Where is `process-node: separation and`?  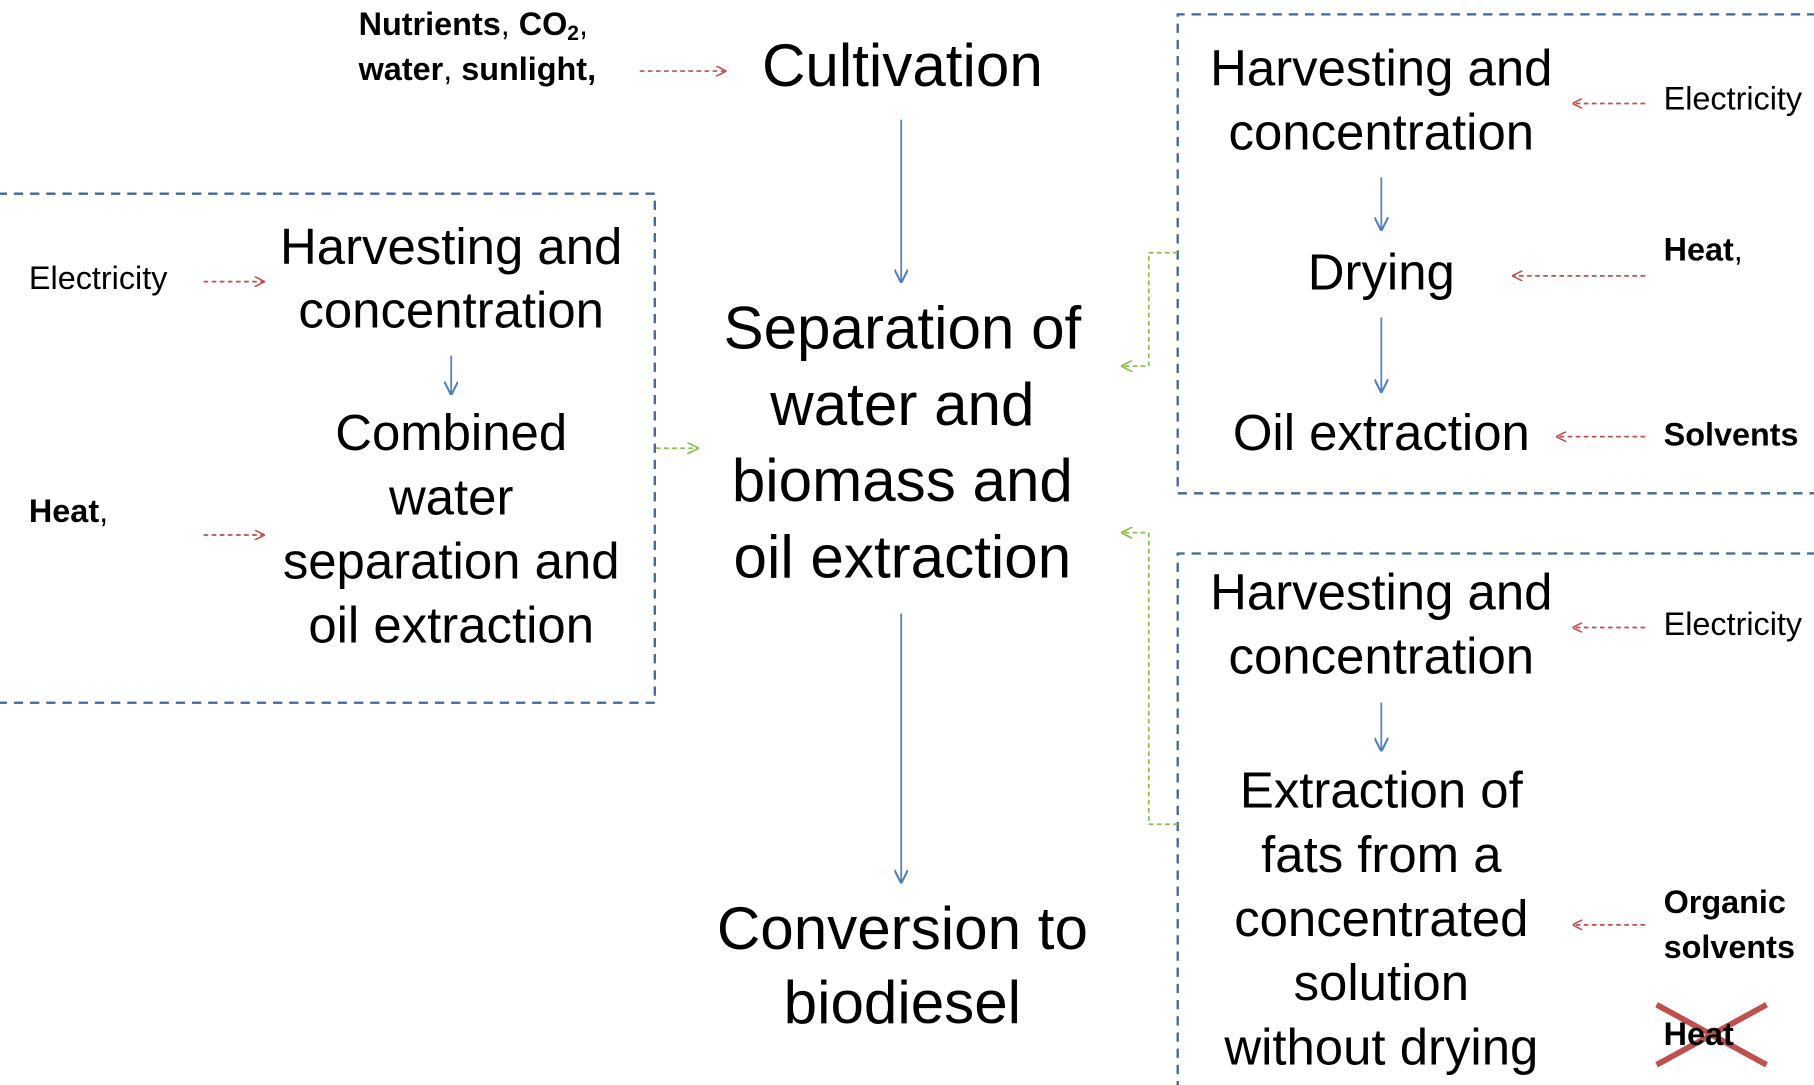 process-node: separation and is located at coordinates (451, 561).